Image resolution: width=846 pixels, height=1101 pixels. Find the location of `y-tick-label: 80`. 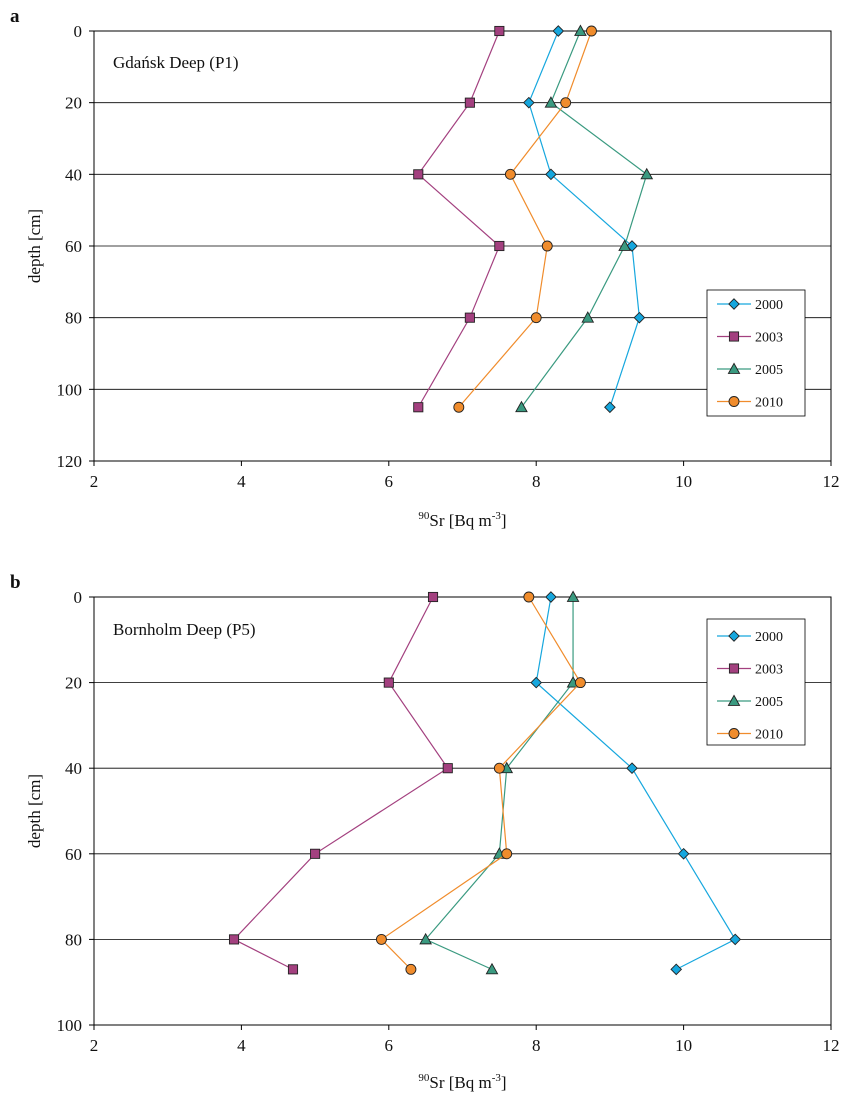

y-tick-label: 80 is located at coordinates (73, 939).